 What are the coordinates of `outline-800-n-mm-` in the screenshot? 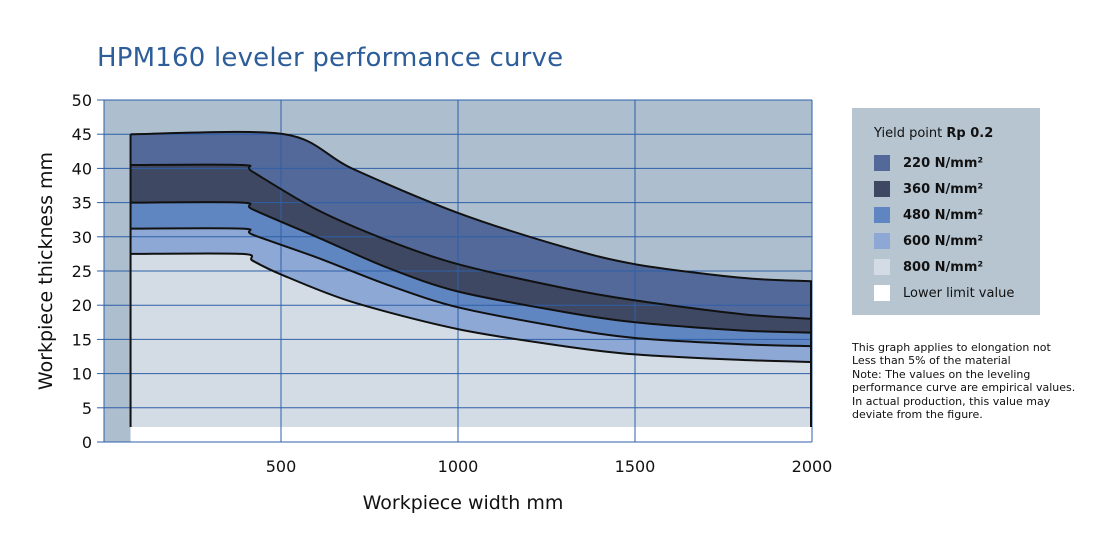 It's located at (471, 307).